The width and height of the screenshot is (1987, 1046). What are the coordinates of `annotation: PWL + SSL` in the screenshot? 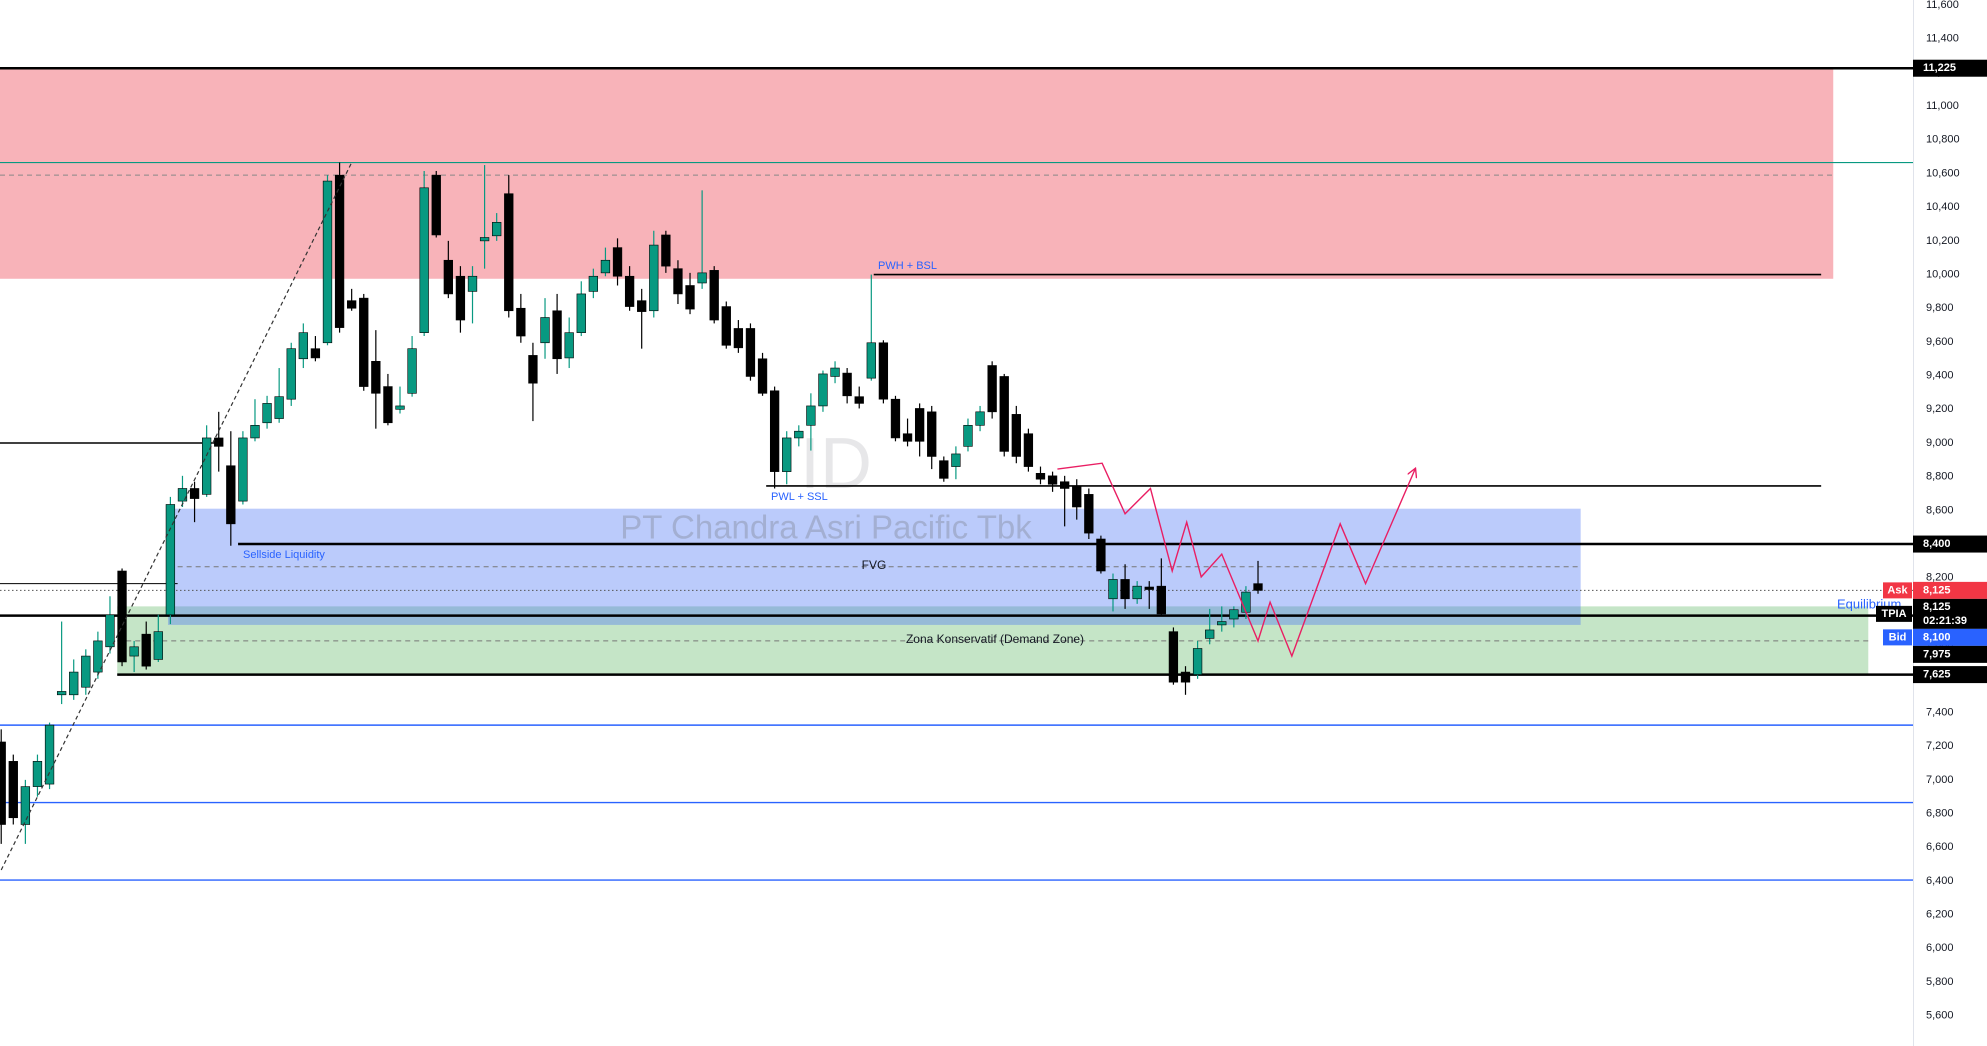 It's located at (799, 497).